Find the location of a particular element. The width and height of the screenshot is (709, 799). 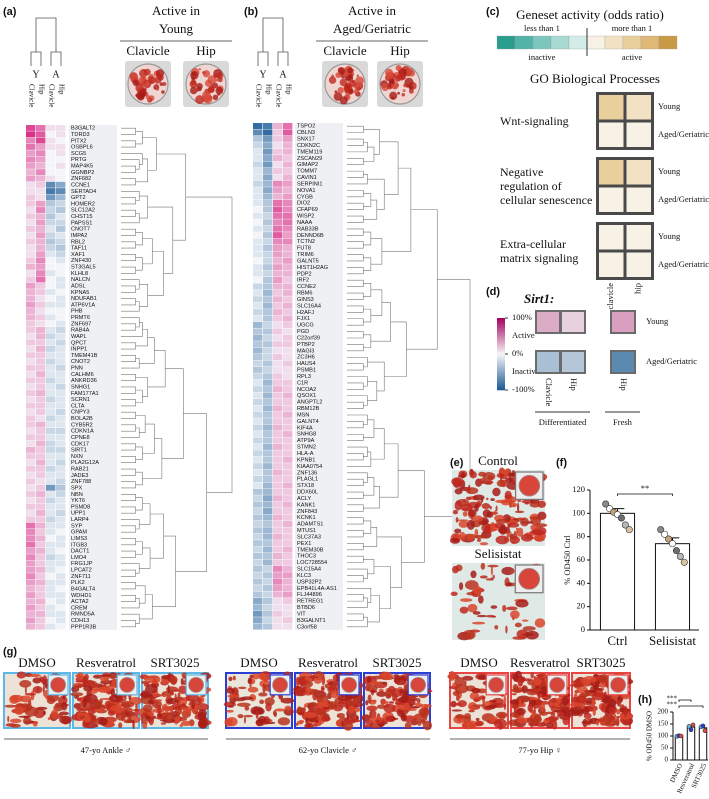

gene-label: B3GALT2 is located at coordinates (83, 129).